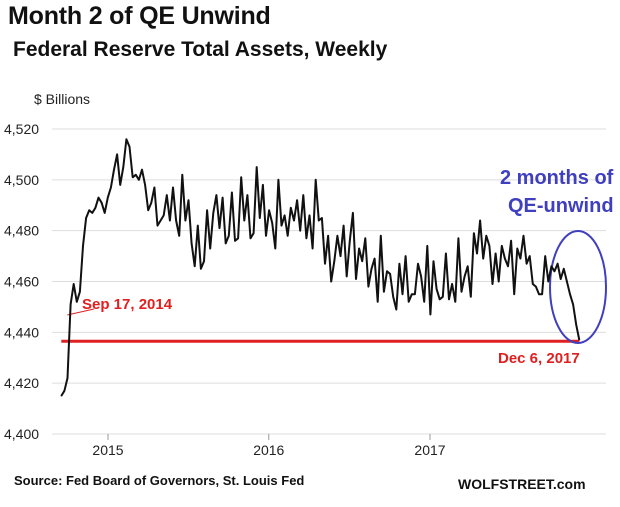  I want to click on qe-annotation-line-1: 2 months of, so click(557, 178).